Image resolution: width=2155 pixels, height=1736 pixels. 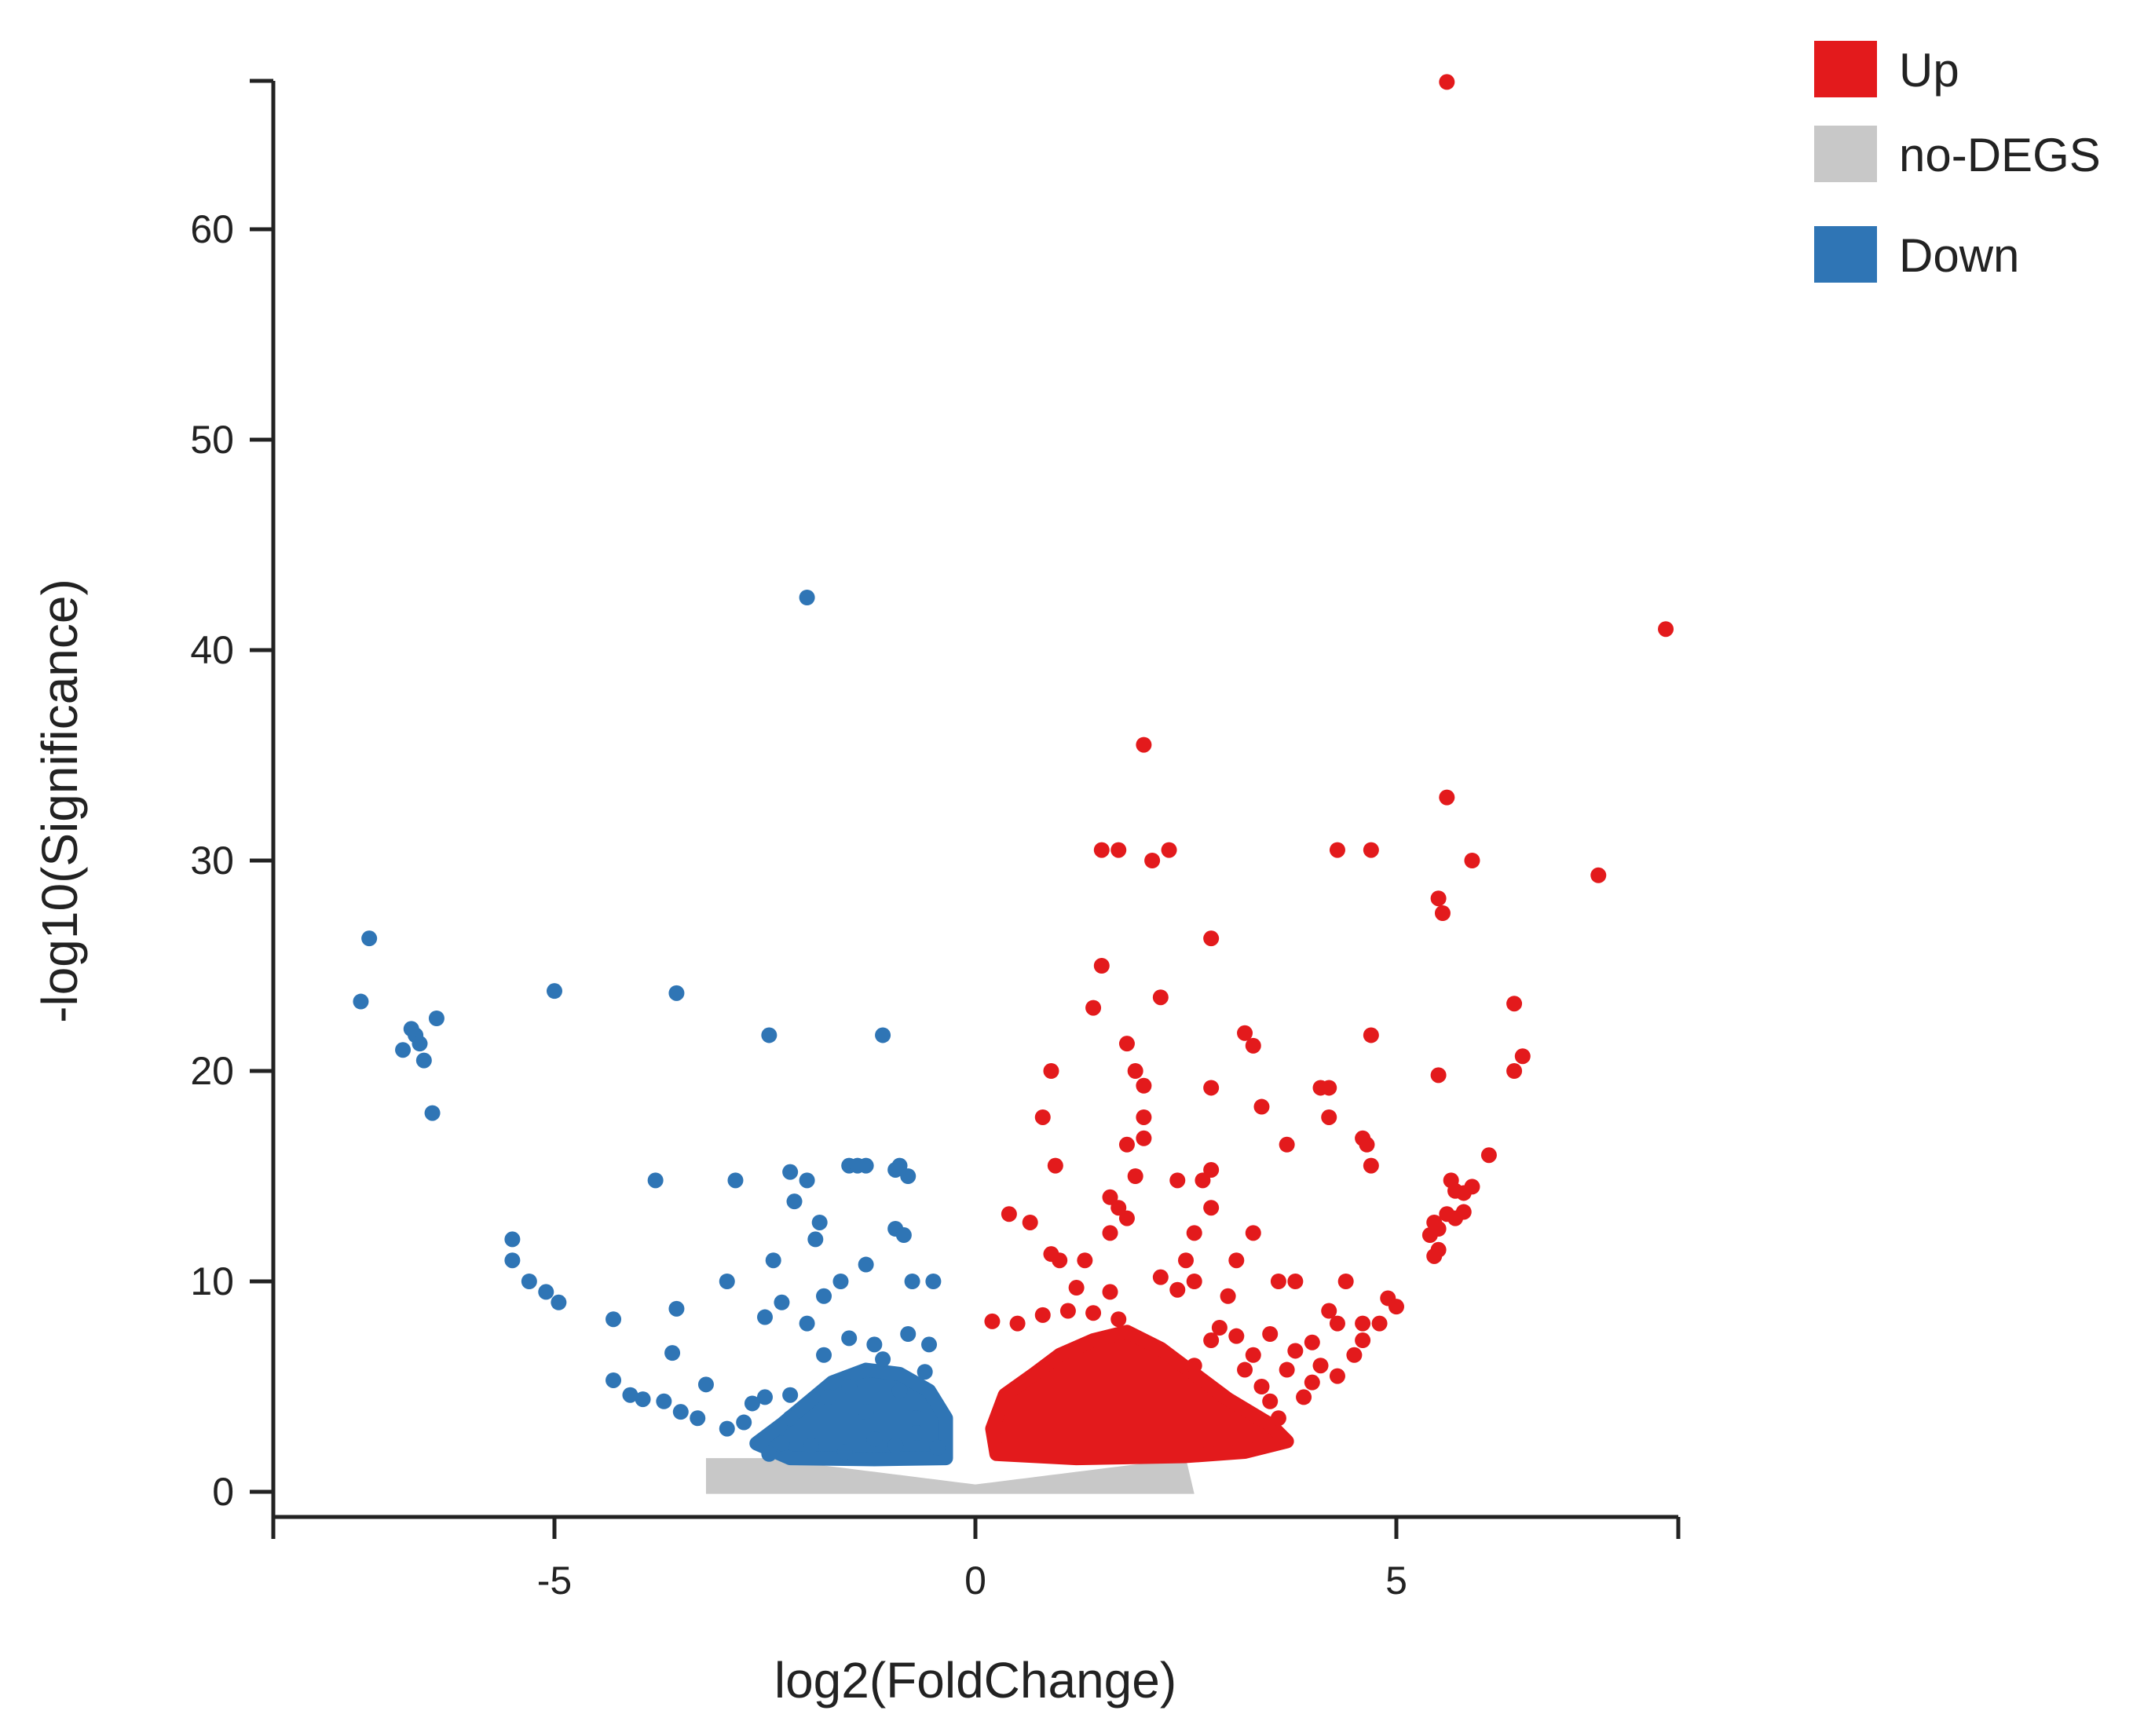 I want to click on y-tick-label: 30, so click(x=212, y=861).